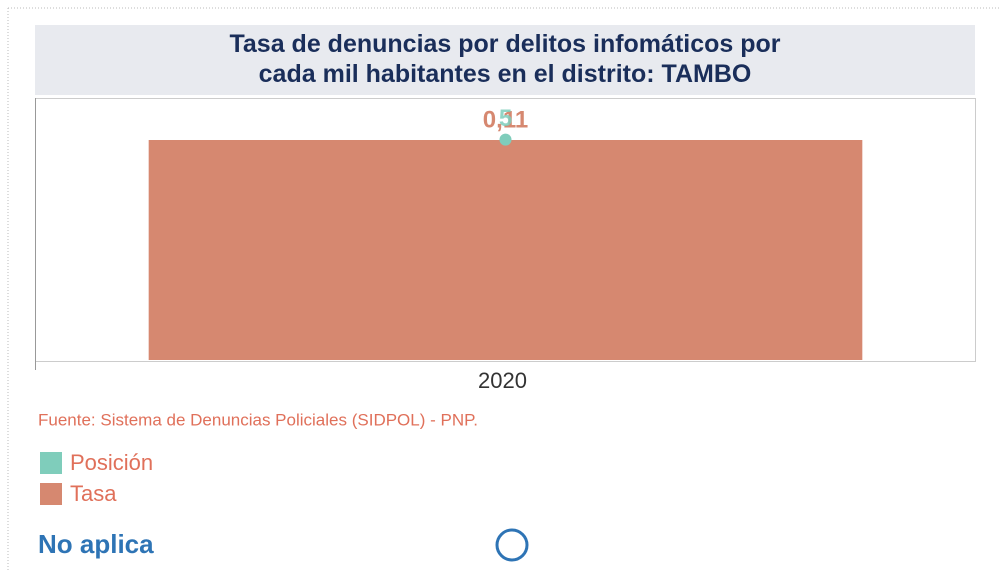 The height and width of the screenshot is (571, 999). Describe the element at coordinates (111, 462) in the screenshot. I see `legend-label: Posición` at that location.